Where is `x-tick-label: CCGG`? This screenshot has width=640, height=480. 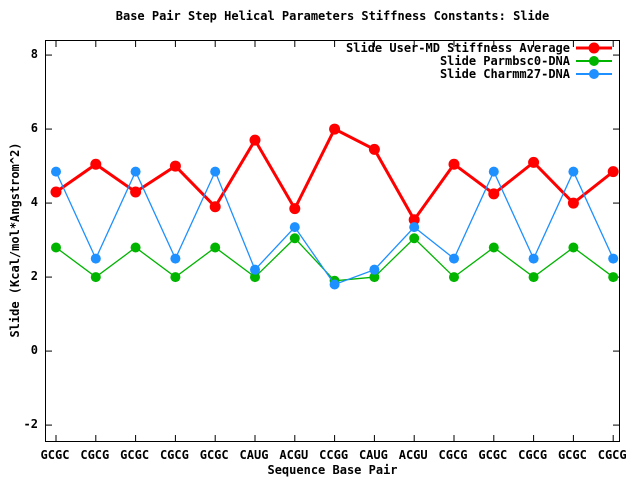
x-tick-label: CCGG is located at coordinates (334, 455).